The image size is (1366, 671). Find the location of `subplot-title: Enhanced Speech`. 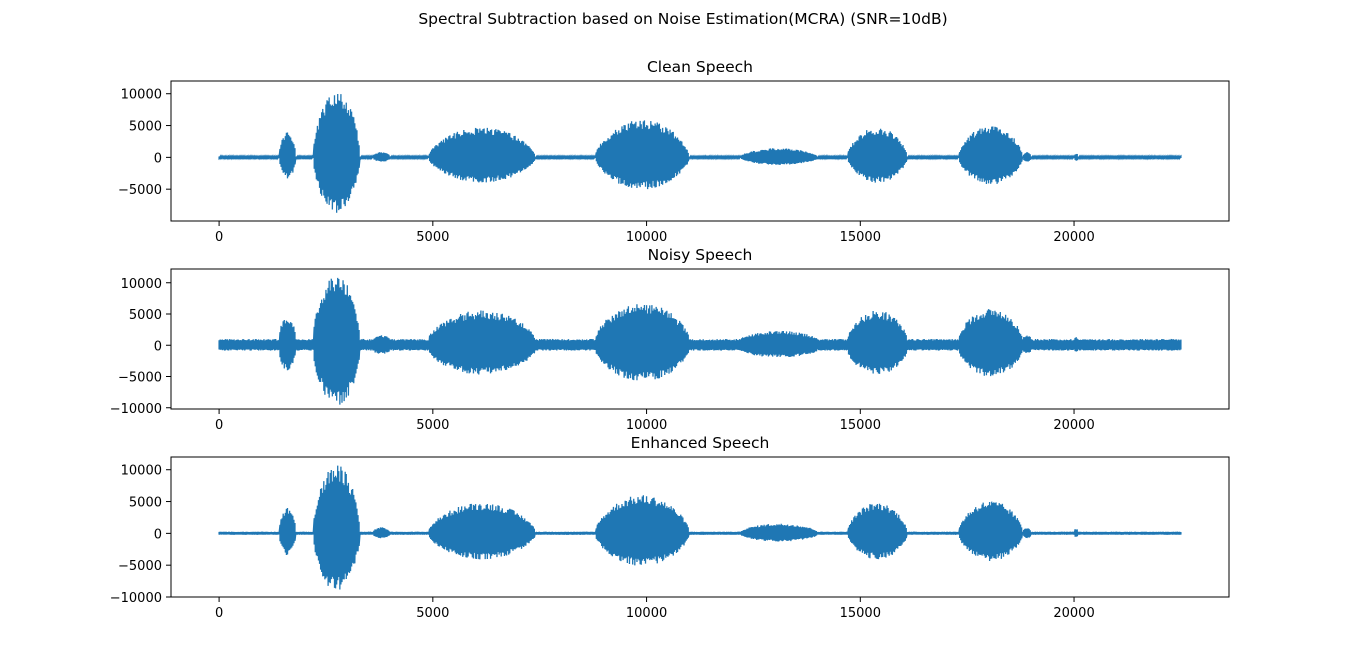

subplot-title: Enhanced Speech is located at coordinates (700, 443).